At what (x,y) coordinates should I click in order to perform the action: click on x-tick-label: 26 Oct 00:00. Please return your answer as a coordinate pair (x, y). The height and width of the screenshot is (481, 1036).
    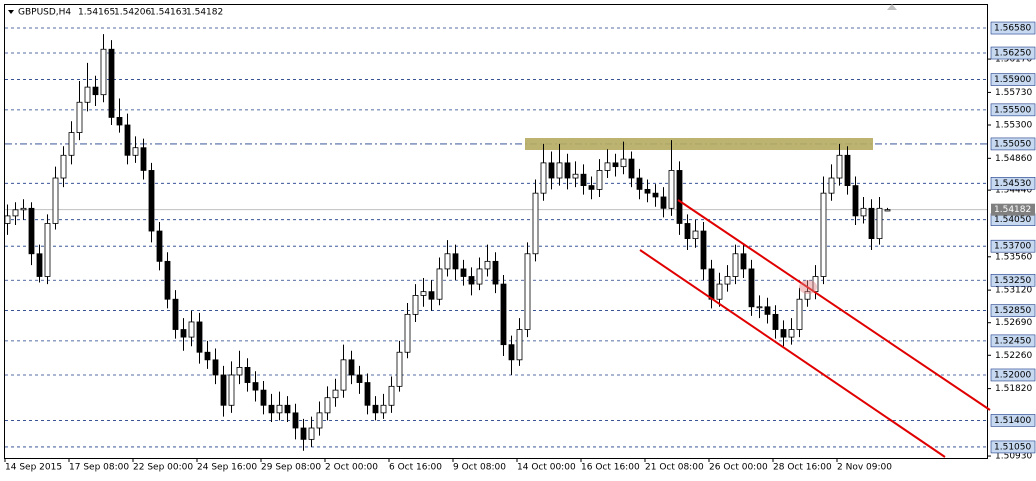
    Looking at the image, I should click on (738, 468).